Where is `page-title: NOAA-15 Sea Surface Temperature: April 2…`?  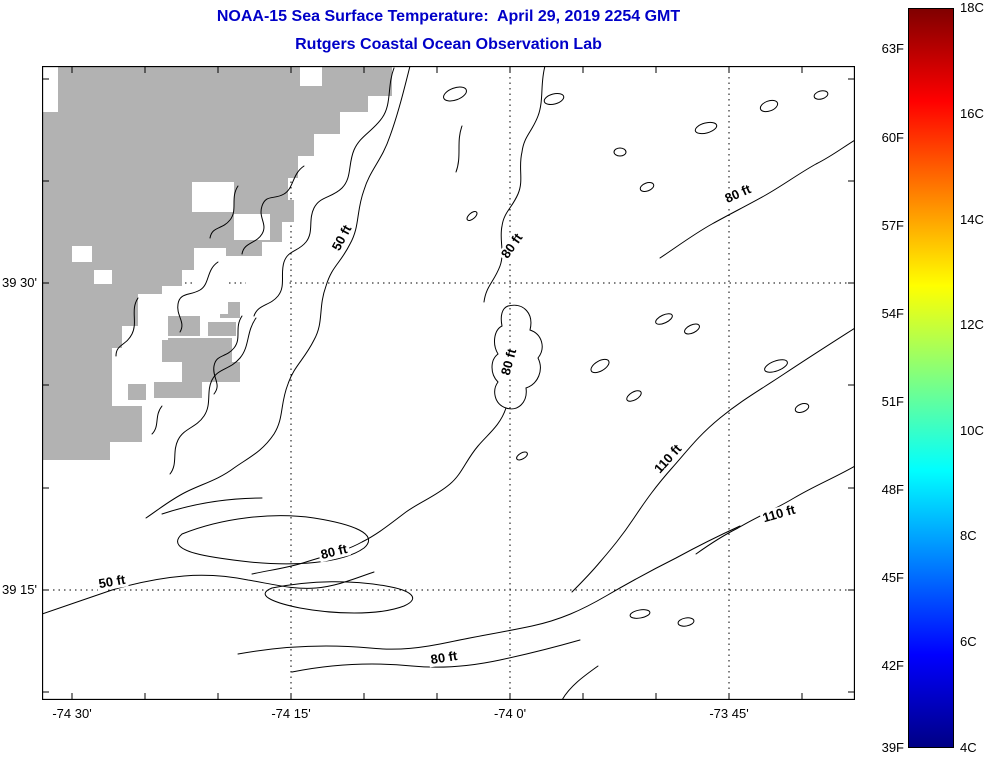
page-title: NOAA-15 Sea Surface Temperature: April 2… is located at coordinates (448, 16).